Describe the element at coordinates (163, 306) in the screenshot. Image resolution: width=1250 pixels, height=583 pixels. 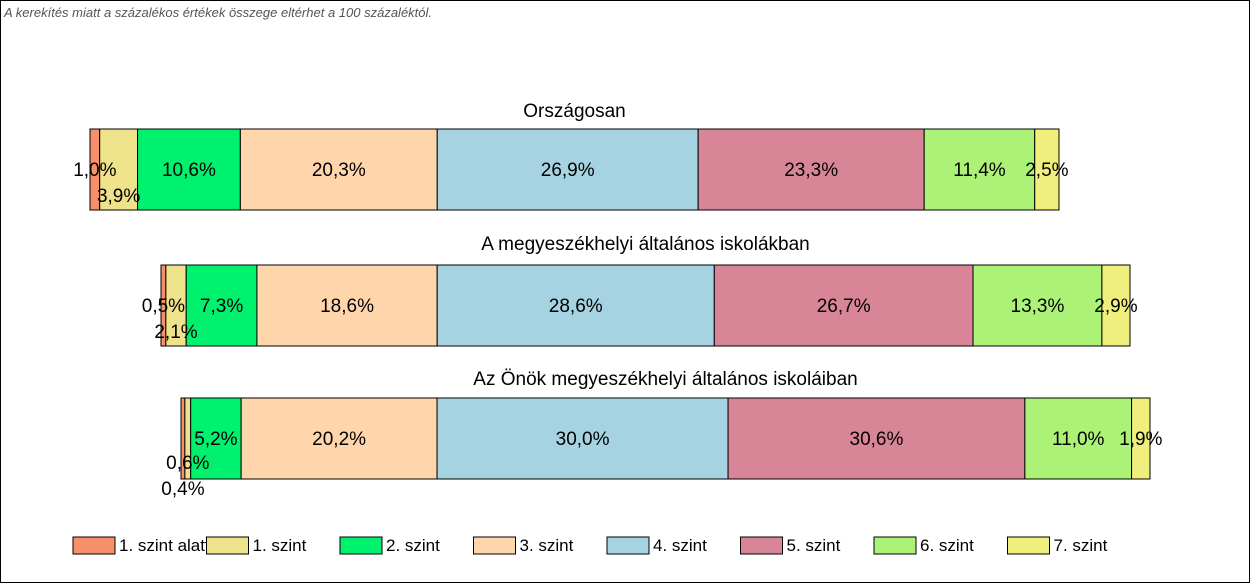
I see `data-label: 0,5%` at that location.